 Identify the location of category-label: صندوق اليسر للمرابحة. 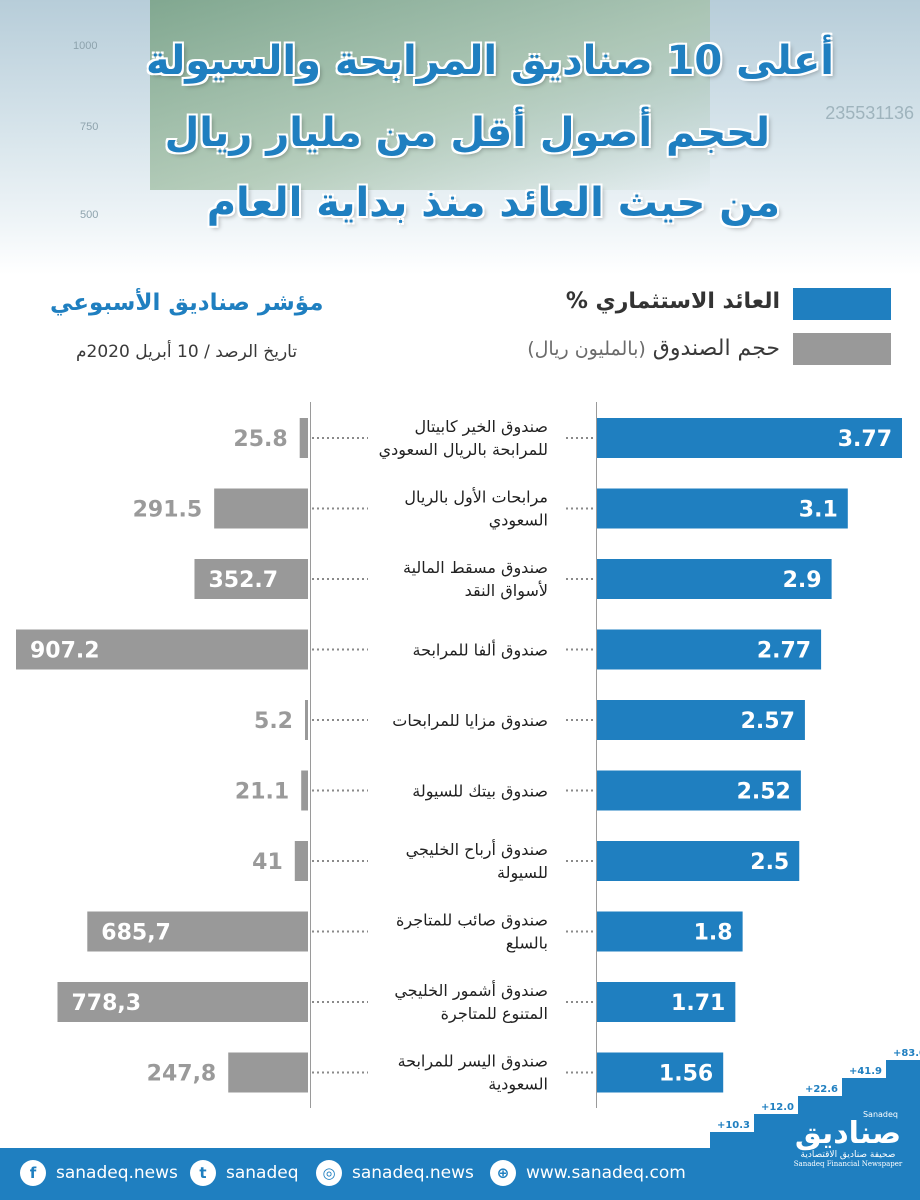
(473, 1062).